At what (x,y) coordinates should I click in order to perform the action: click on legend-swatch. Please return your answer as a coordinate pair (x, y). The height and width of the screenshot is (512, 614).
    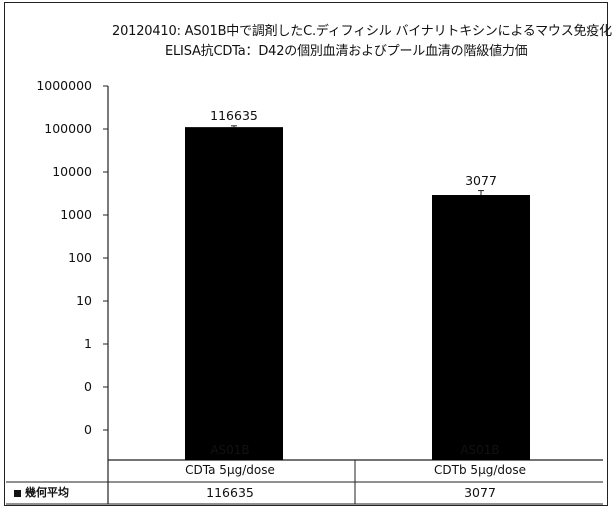
    Looking at the image, I should click on (17, 493).